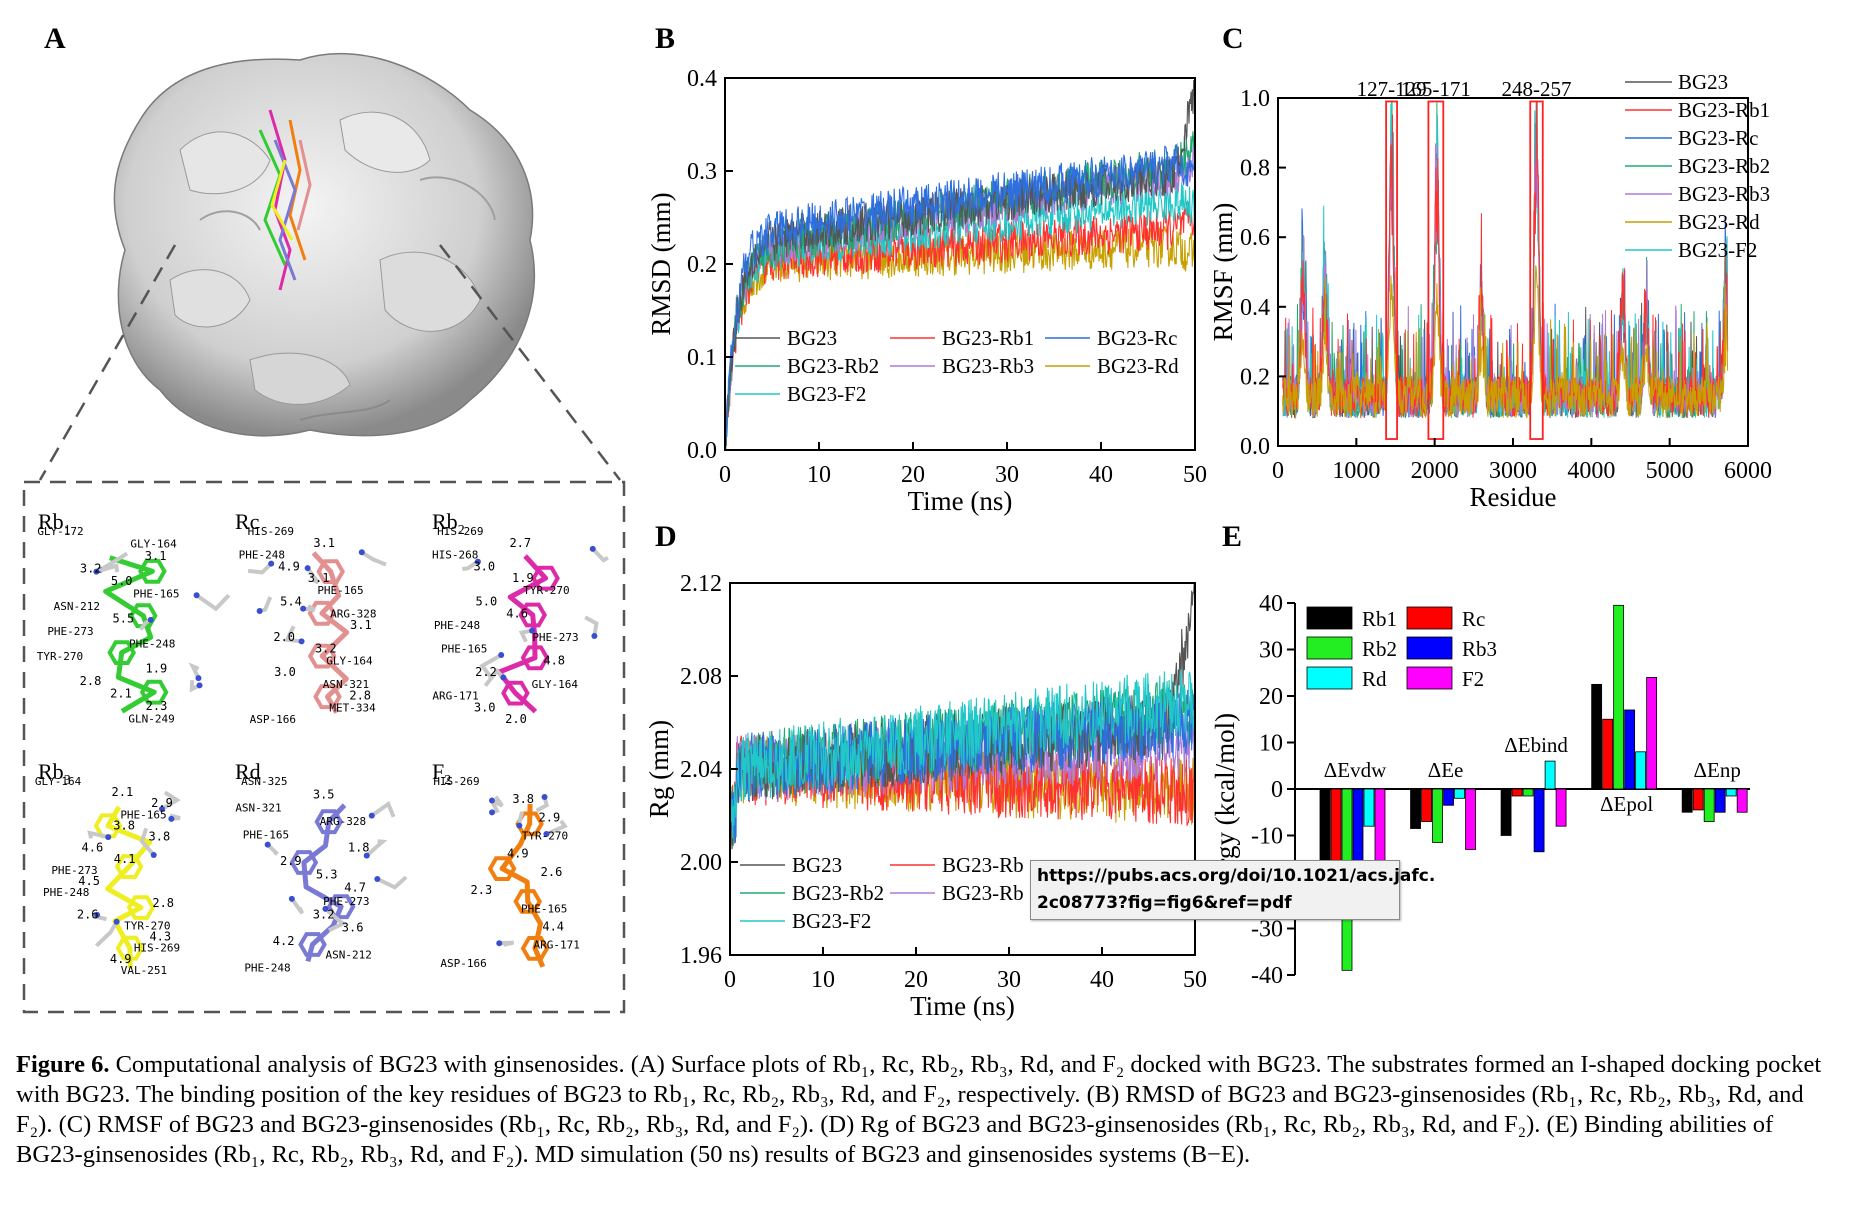  Describe the element at coordinates (702, 172) in the screenshot. I see `y-tick-label: 0.3` at that location.